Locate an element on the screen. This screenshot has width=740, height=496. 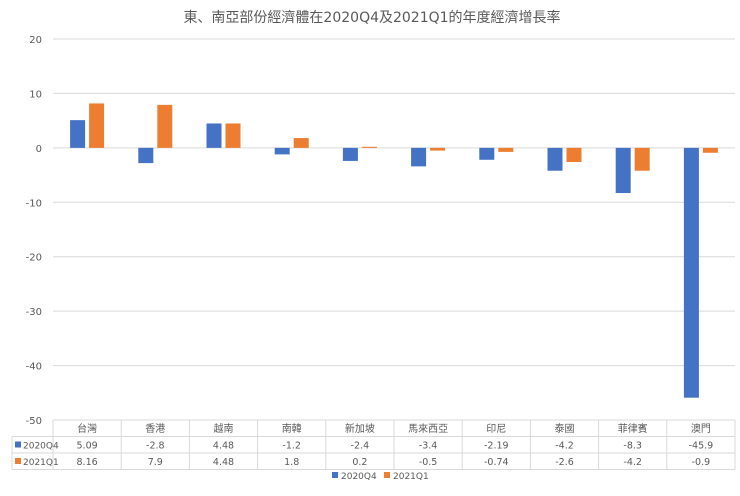
bar-2021Q1-泰國 is located at coordinates (574, 155).